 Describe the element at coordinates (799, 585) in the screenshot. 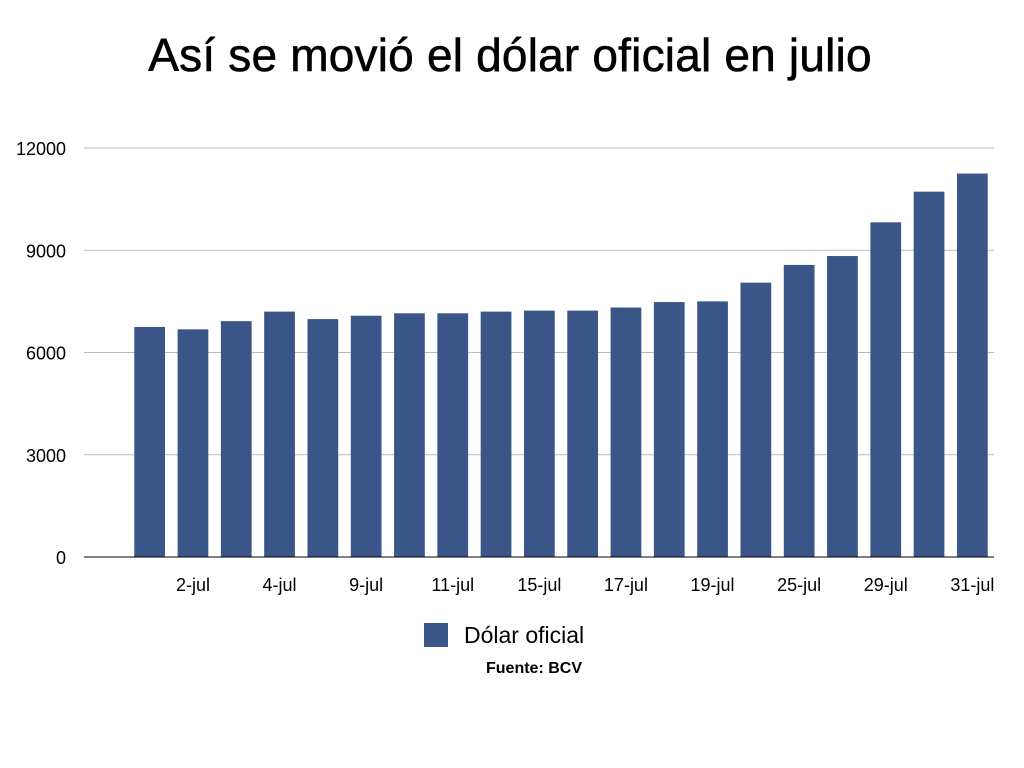

I see `x-tick-label: 25-jul` at that location.